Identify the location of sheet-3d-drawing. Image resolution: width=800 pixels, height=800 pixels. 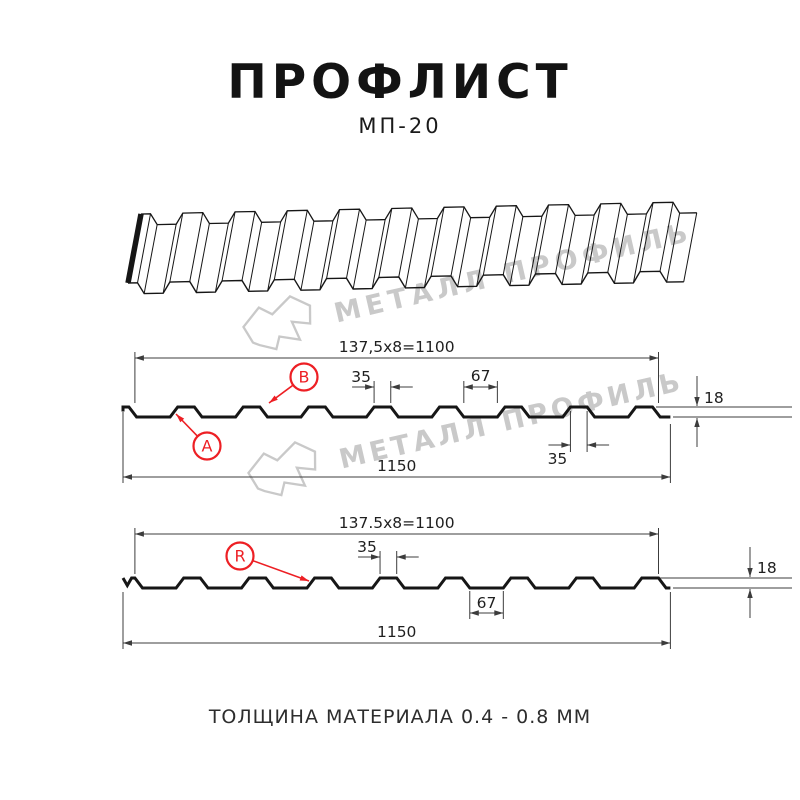
(411, 248).